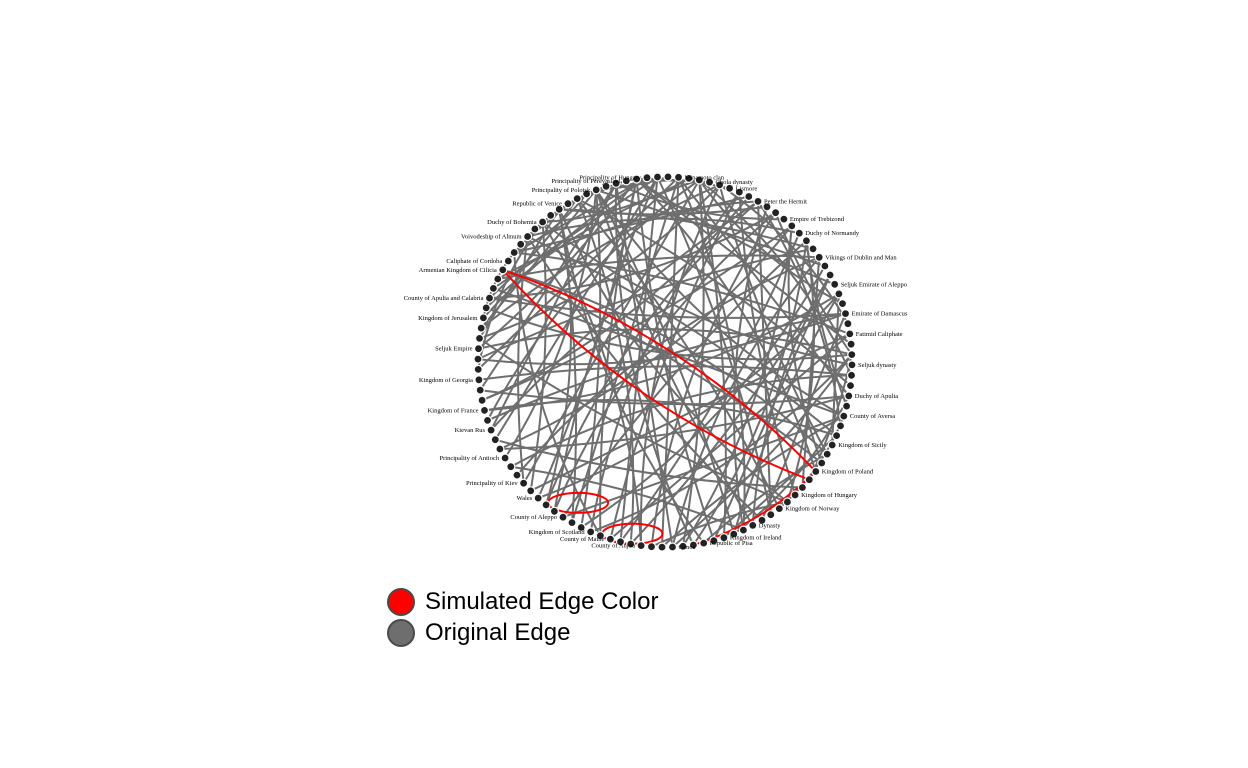 This screenshot has width=1248, height=768. I want to click on node-label: Principality of Pereyaslavl, so click(585, 181).